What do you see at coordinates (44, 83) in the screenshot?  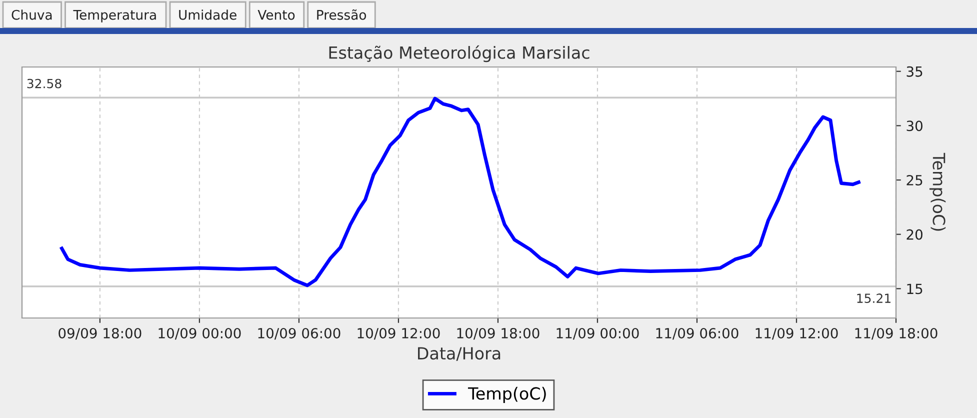 I see `ref-line-label: 32.58` at bounding box center [44, 83].